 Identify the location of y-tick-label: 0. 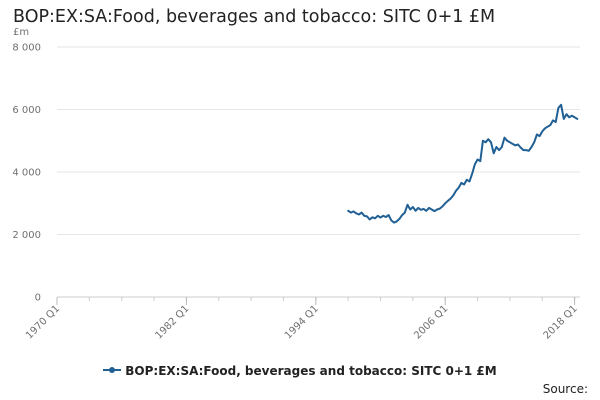
(38, 298).